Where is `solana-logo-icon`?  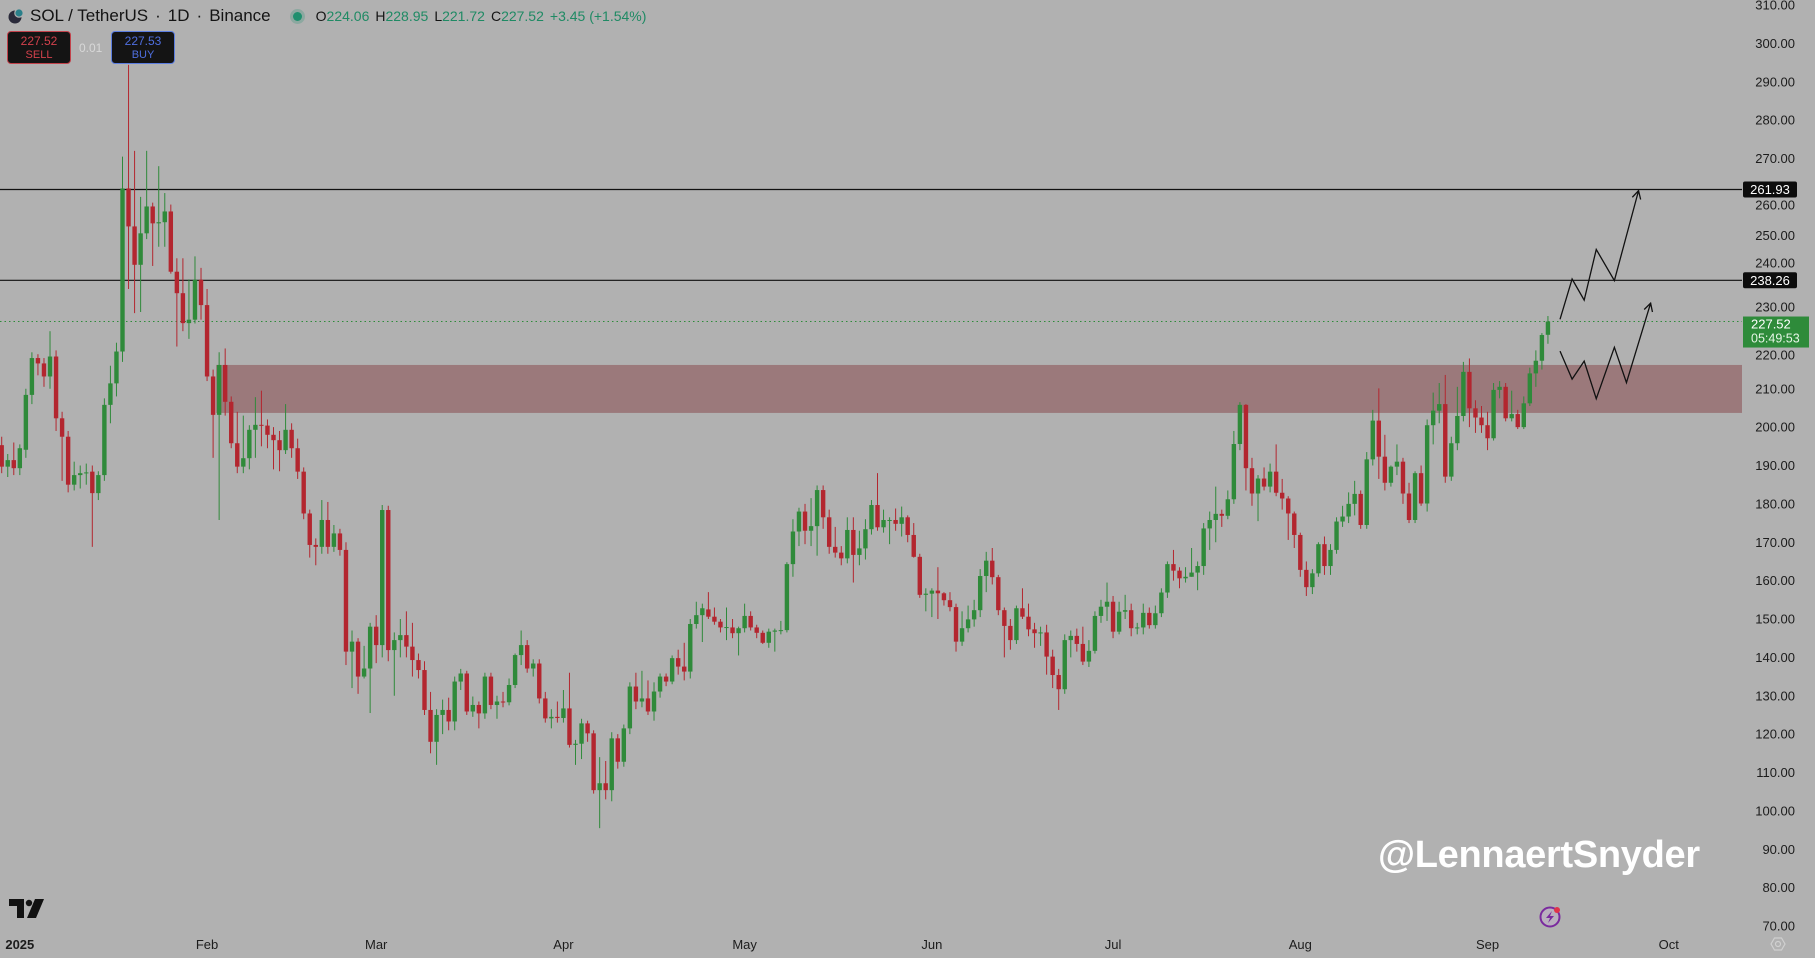
solana-logo-icon is located at coordinates (16, 16).